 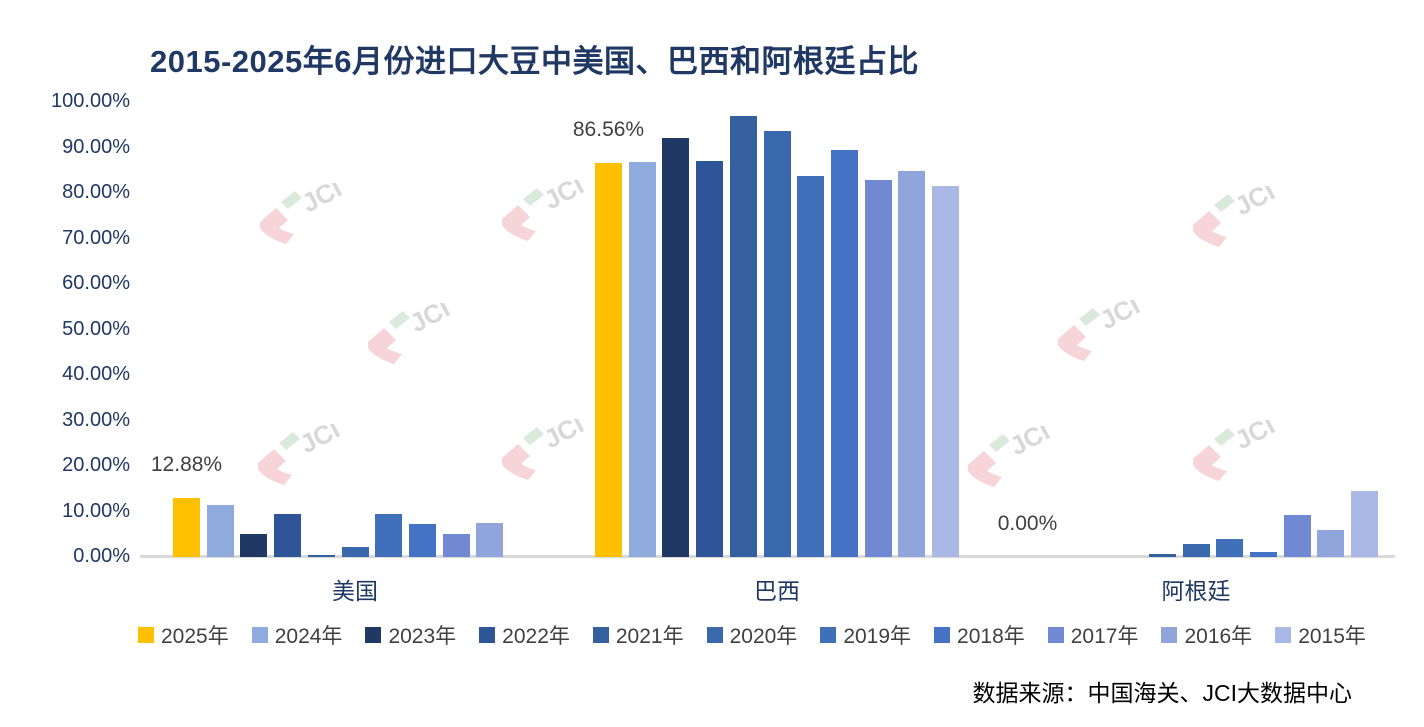 I want to click on bar-2020年-美国, so click(x=355, y=551).